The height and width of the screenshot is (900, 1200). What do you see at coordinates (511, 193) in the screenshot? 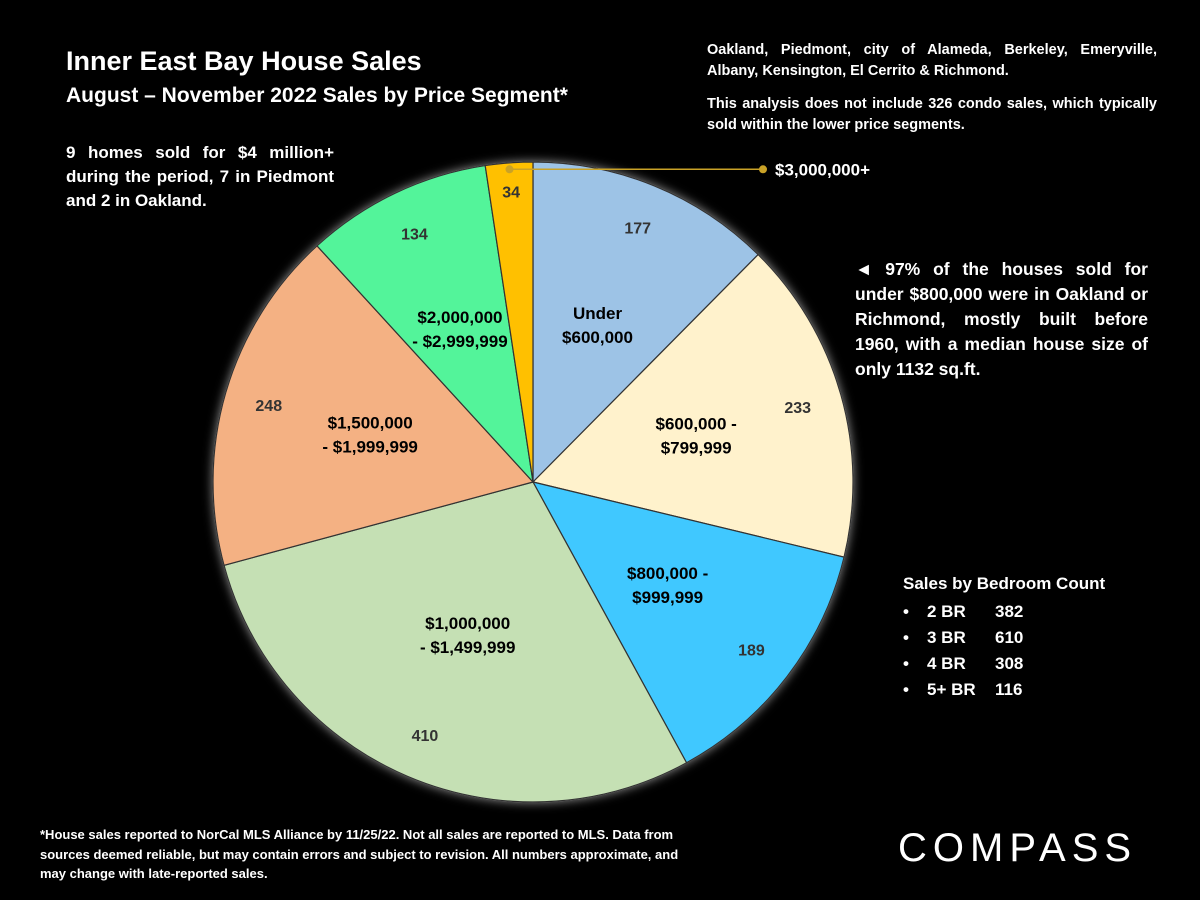
I see `slice-value-label: 34` at bounding box center [511, 193].